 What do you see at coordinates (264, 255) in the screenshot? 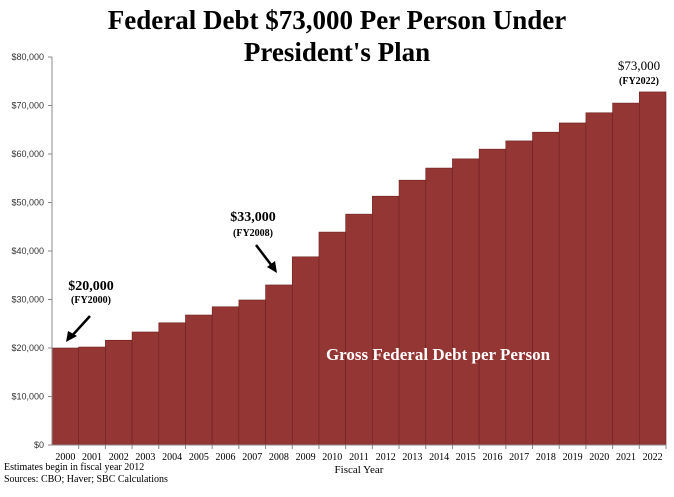
I see `arrow-fy2008` at bounding box center [264, 255].